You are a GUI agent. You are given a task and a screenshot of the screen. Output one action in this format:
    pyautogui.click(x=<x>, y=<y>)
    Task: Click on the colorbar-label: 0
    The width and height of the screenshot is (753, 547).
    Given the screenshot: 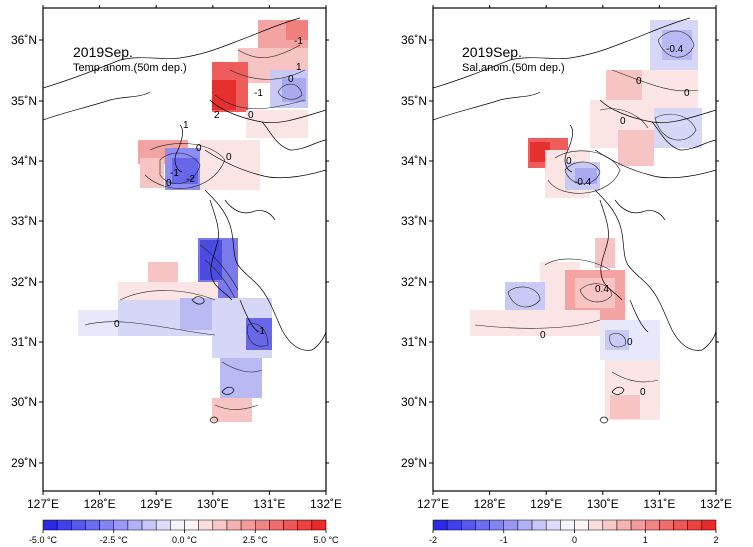 What is the action you would take?
    pyautogui.click(x=574, y=540)
    